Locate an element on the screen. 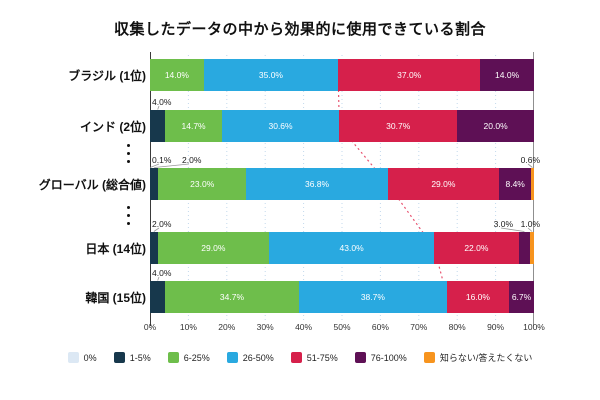  category-label: インド (2位) is located at coordinates (112, 127).